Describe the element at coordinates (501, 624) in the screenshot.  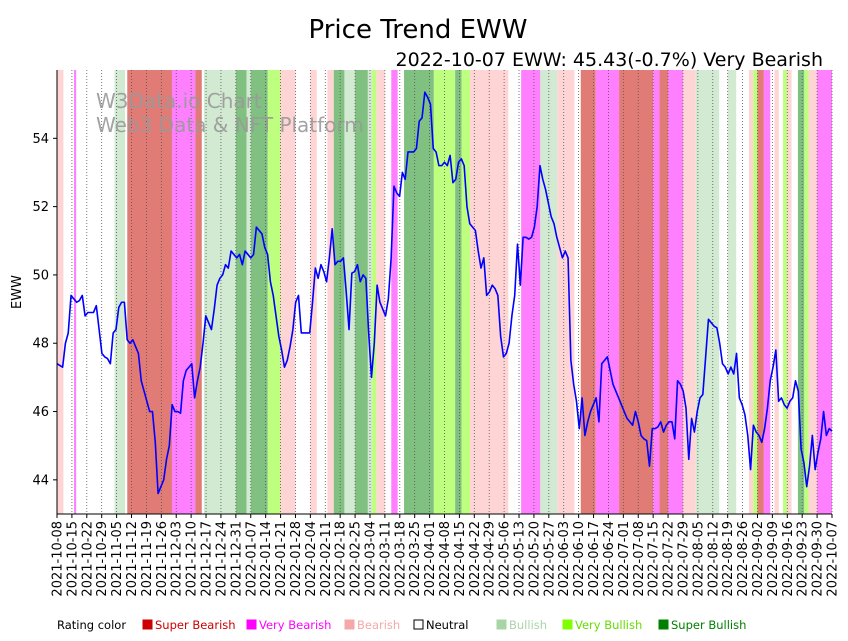
I see `legend-swatch-bullish` at that location.